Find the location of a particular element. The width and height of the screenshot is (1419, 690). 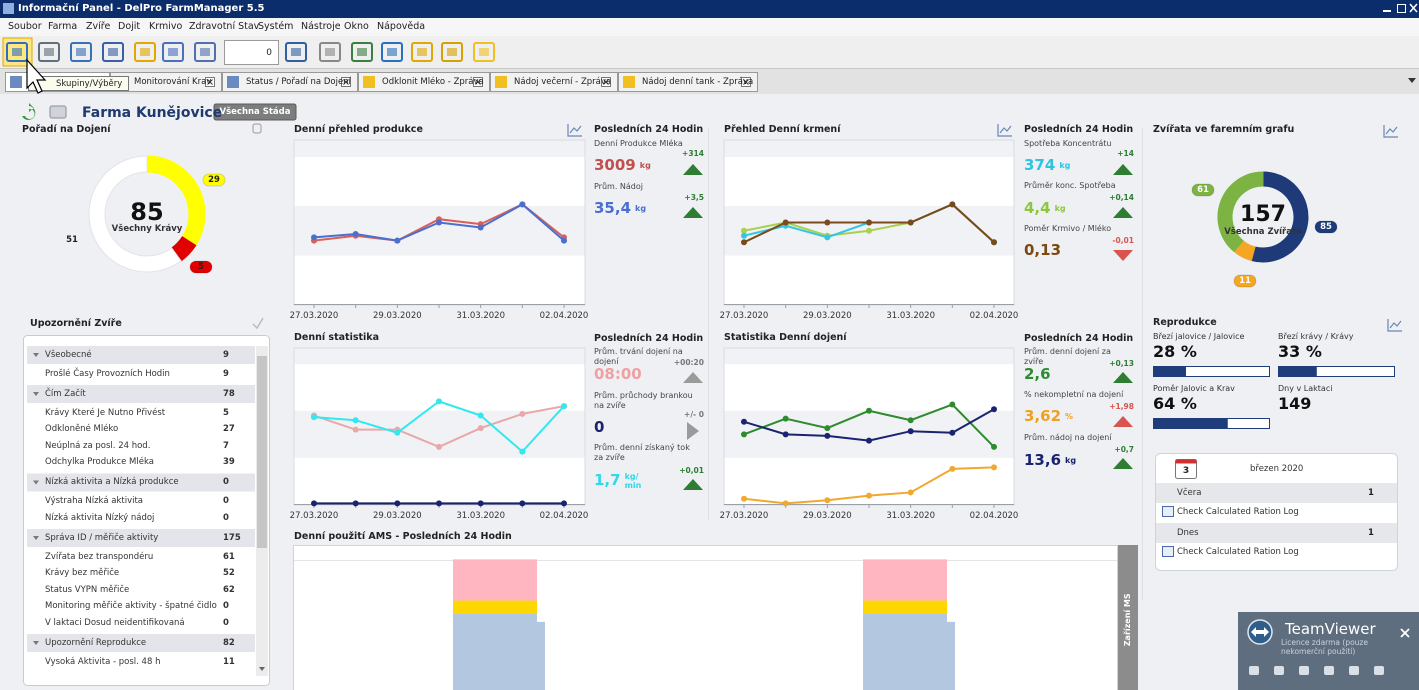

alert-item-name: Neúplná za posl. 24 hod. is located at coordinates (98, 445).